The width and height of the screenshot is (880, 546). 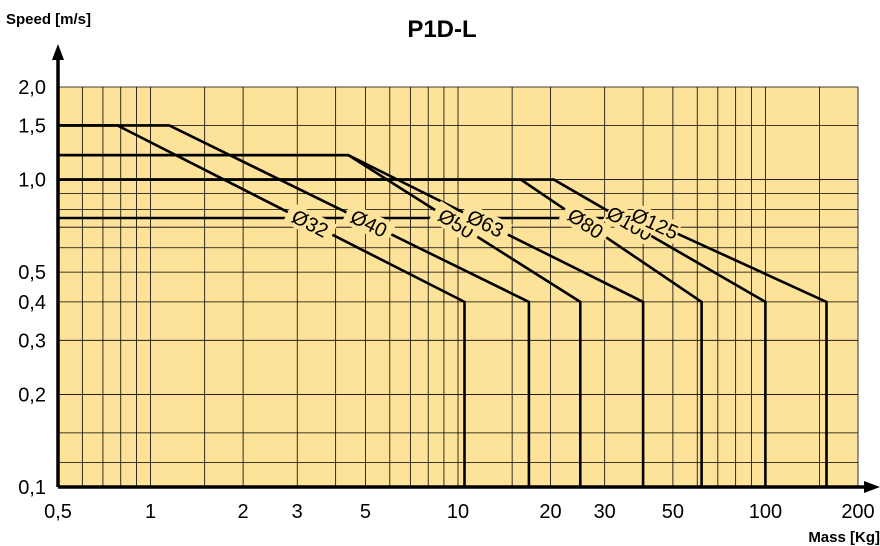 I want to click on x-tick-label-10: 200, so click(x=857, y=512).